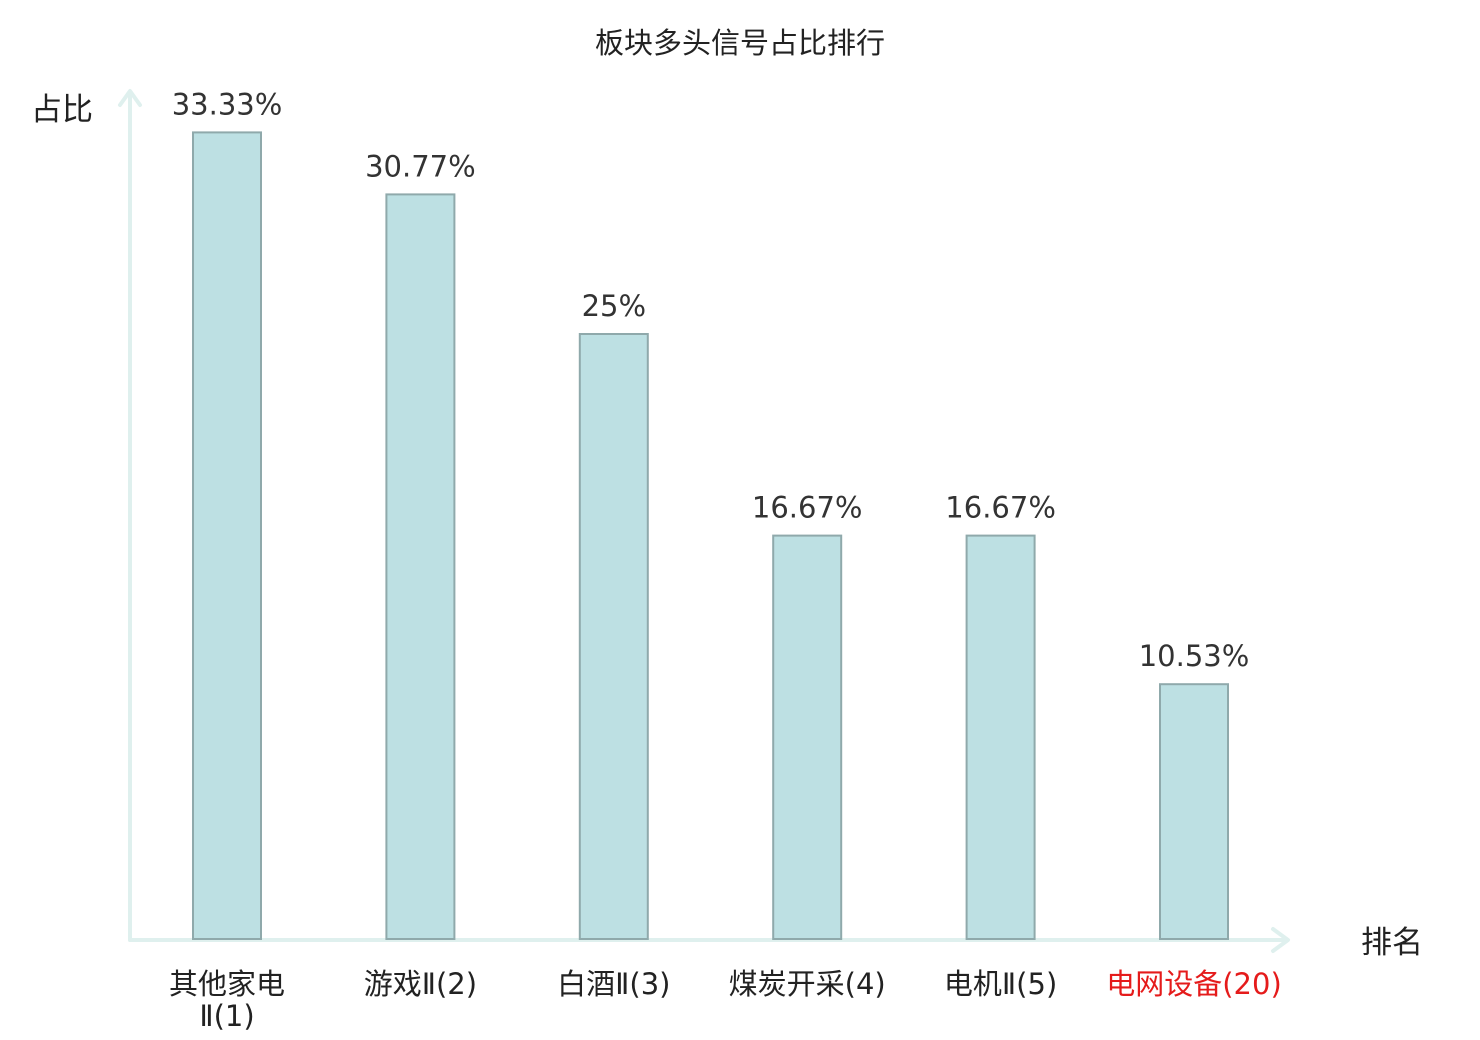 Image resolution: width=1480 pixels, height=1040 pixels. What do you see at coordinates (740, 43) in the screenshot?
I see `chart-title: 板块多头信号占比排行` at bounding box center [740, 43].